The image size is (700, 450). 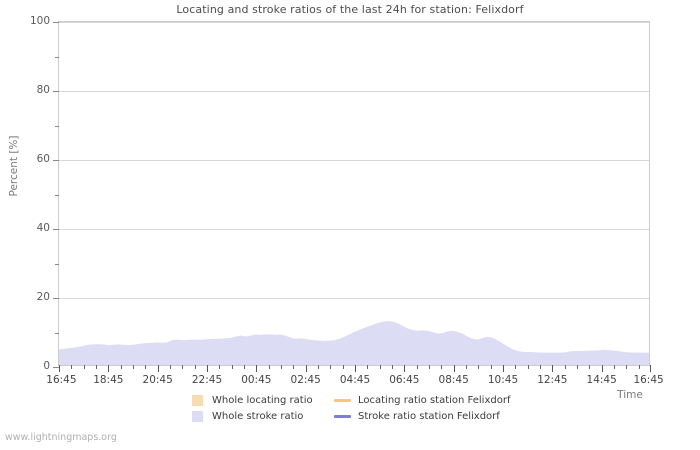 What do you see at coordinates (630, 395) in the screenshot?
I see `x-axis-label: Time` at bounding box center [630, 395].